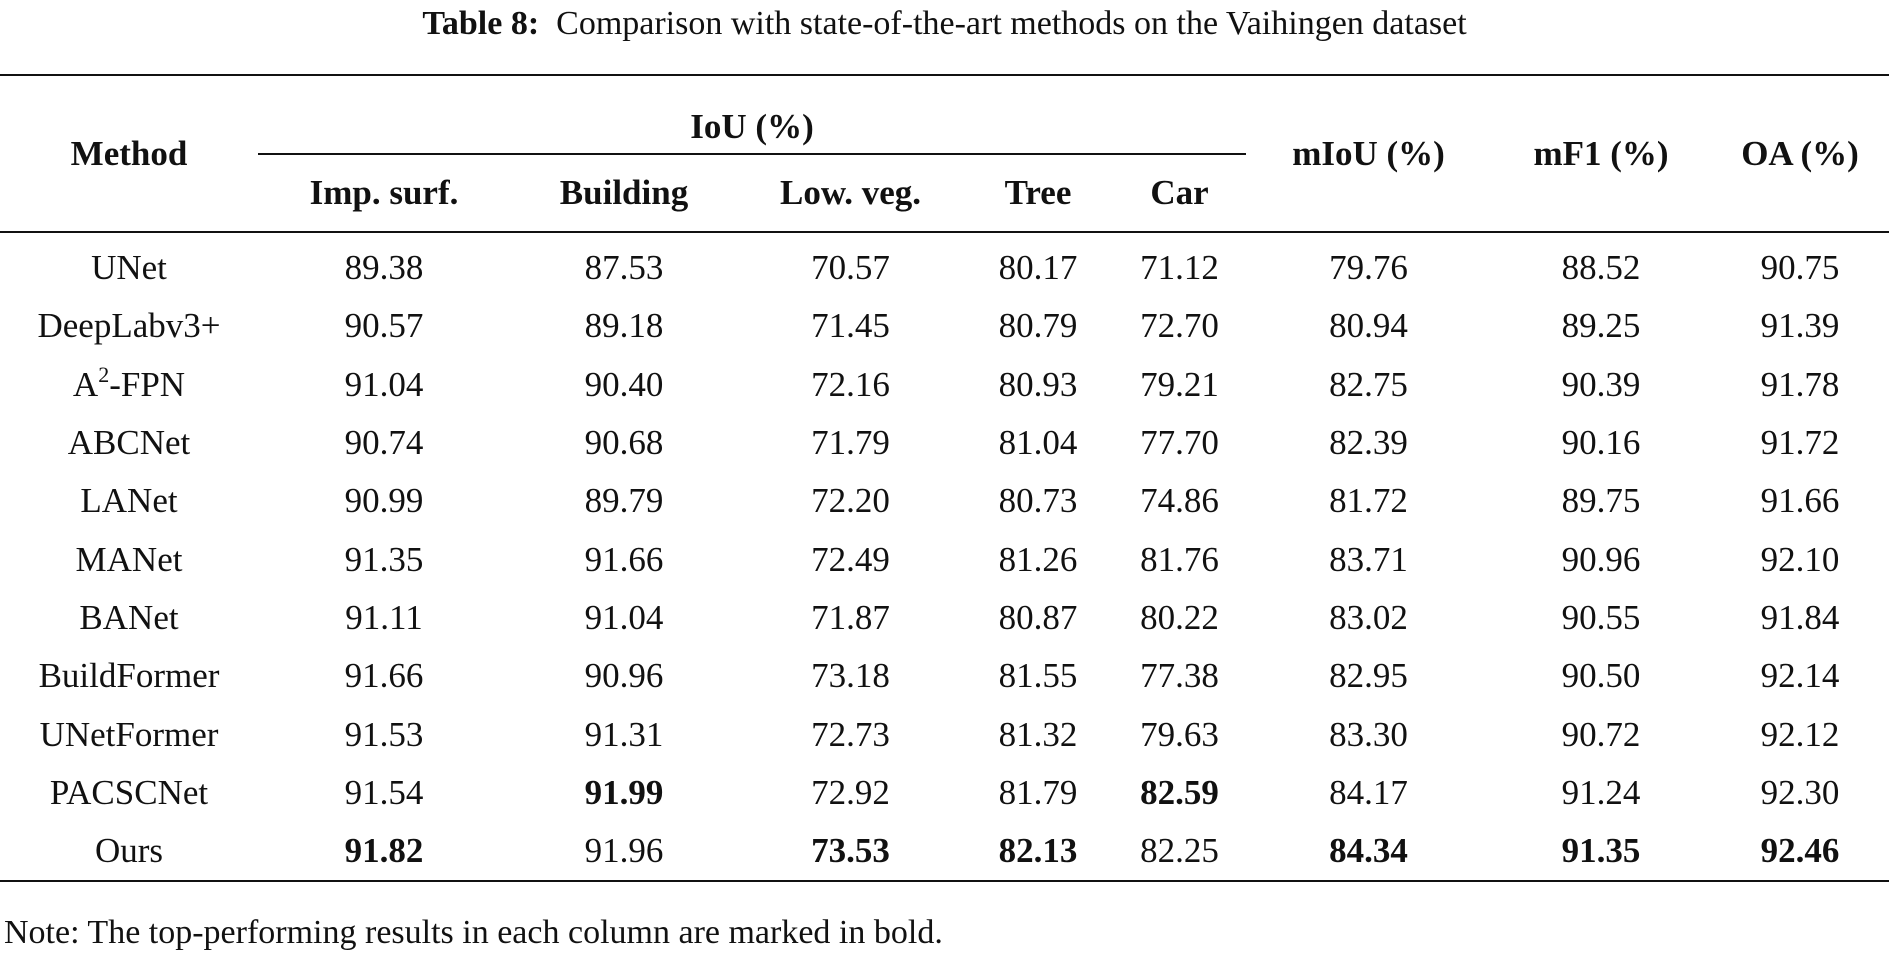  What do you see at coordinates (850, 193) in the screenshot?
I see `header-low-veg: Low. veg.` at bounding box center [850, 193].